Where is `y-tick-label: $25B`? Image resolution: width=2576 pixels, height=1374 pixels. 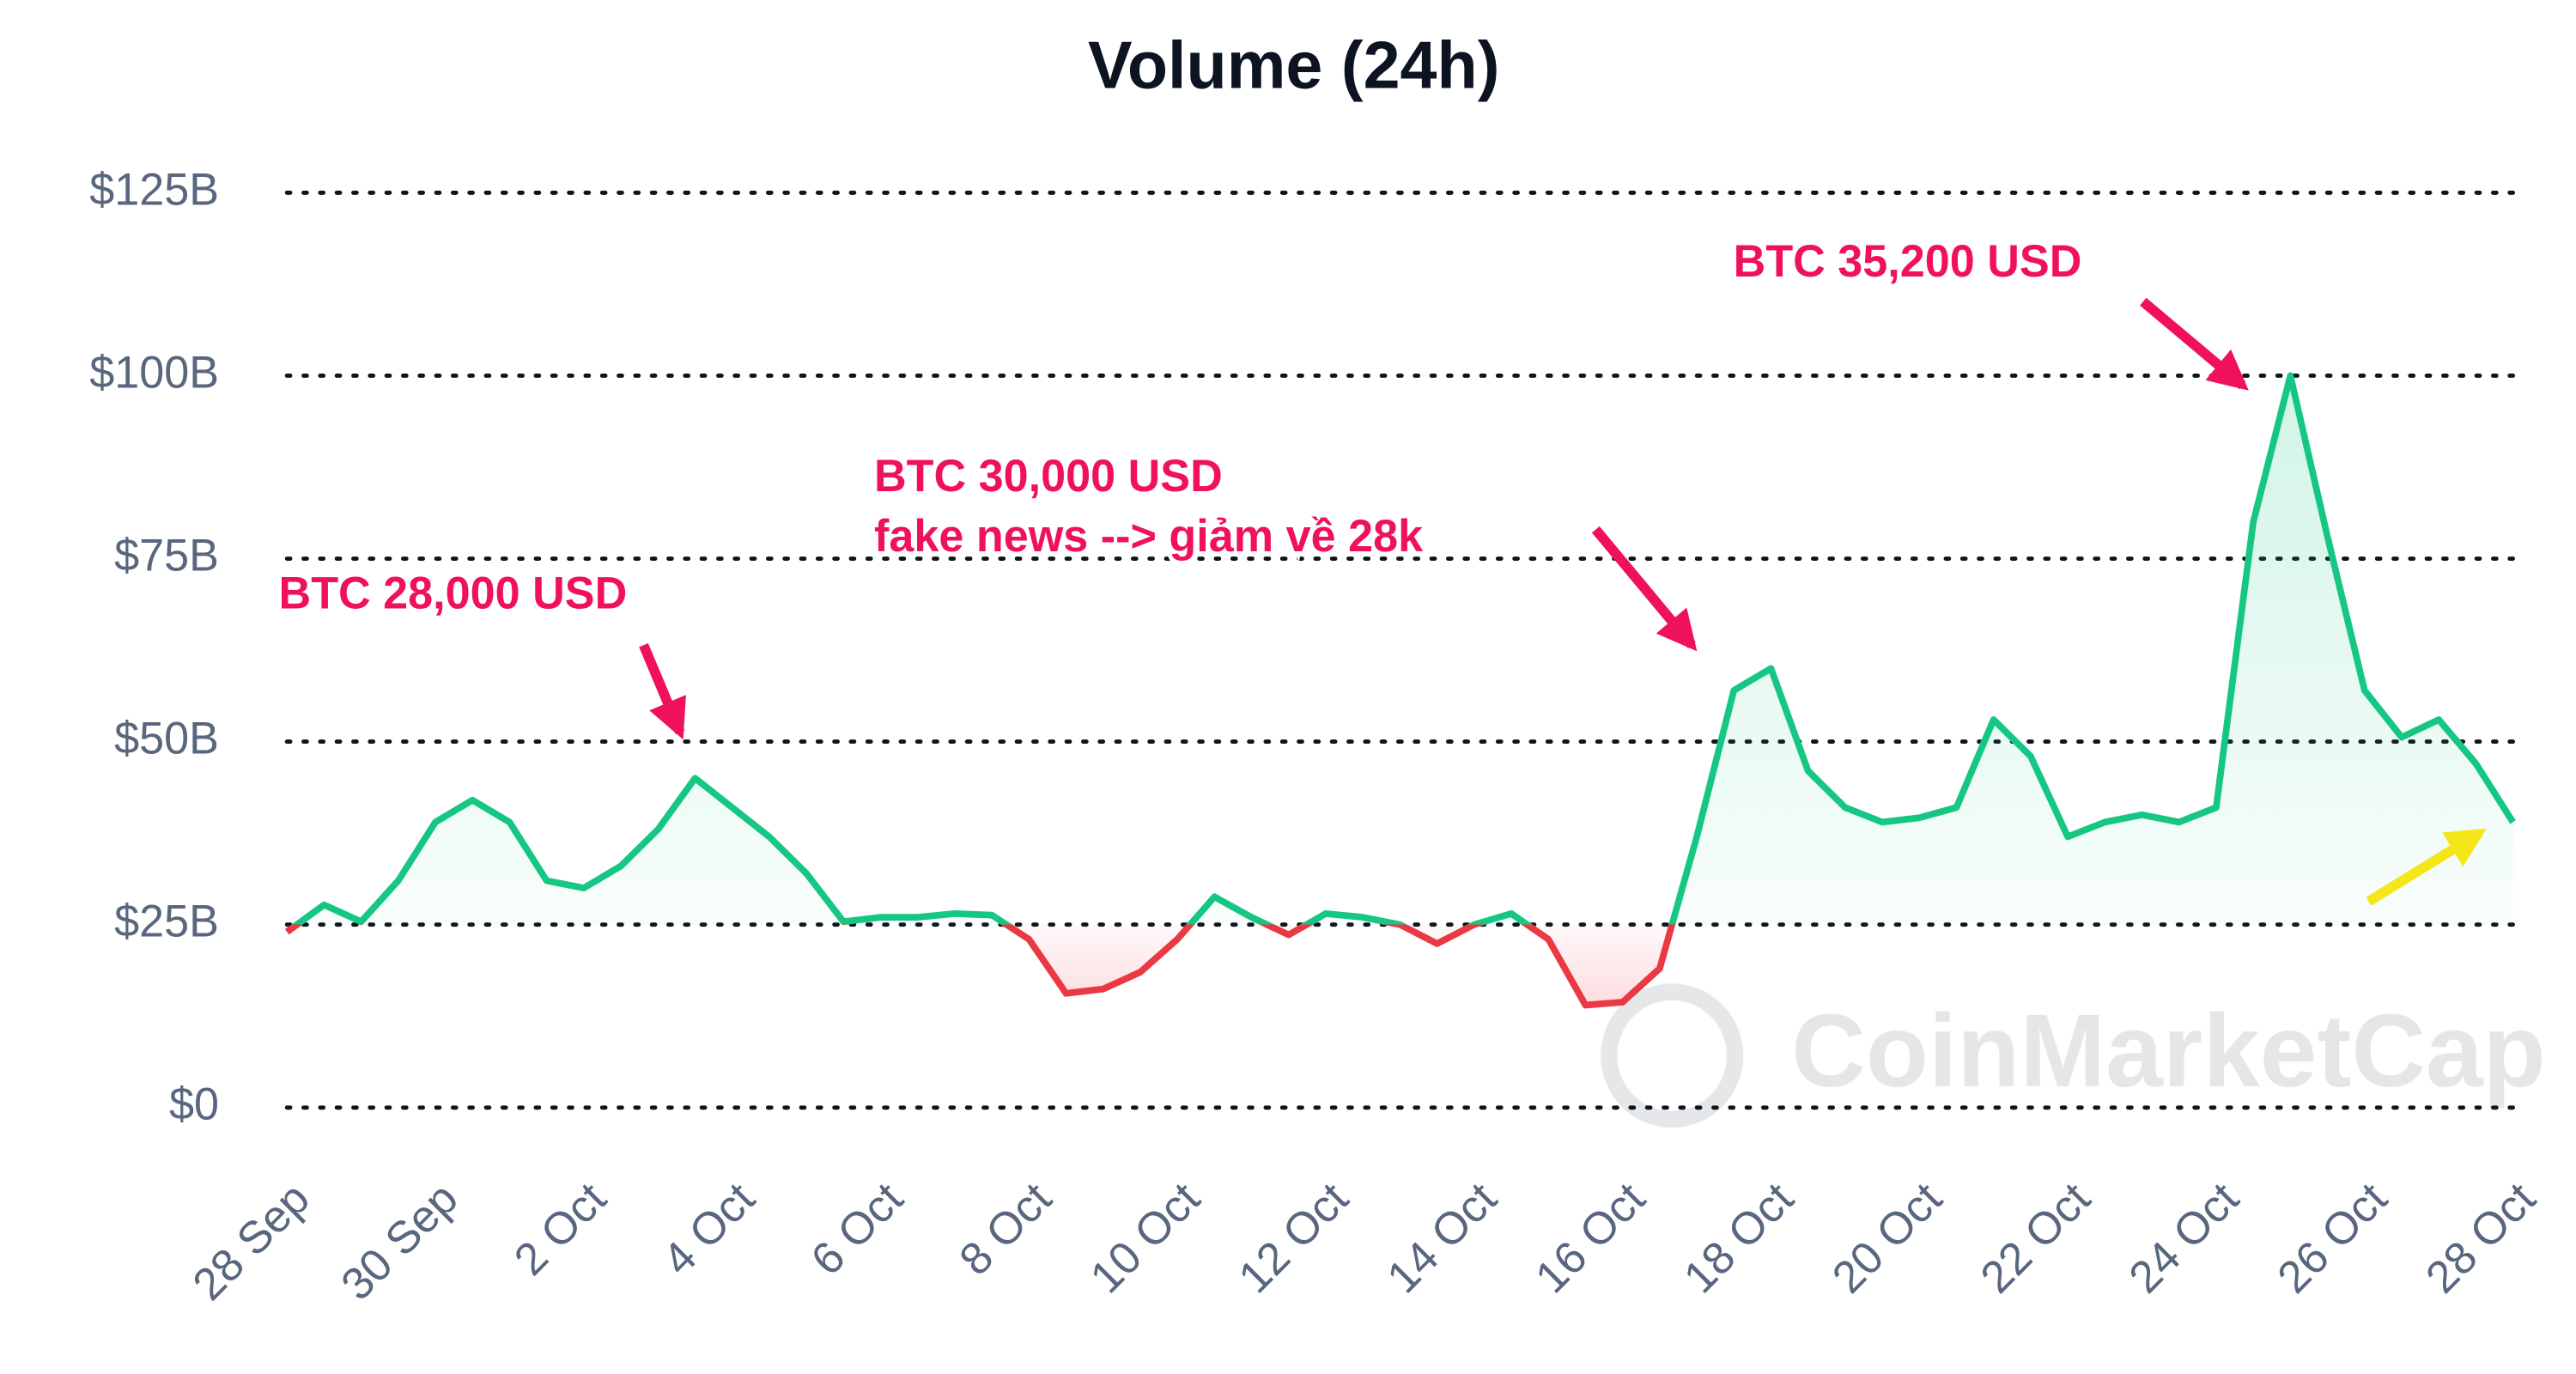
y-tick-label: $25B is located at coordinates (166, 921).